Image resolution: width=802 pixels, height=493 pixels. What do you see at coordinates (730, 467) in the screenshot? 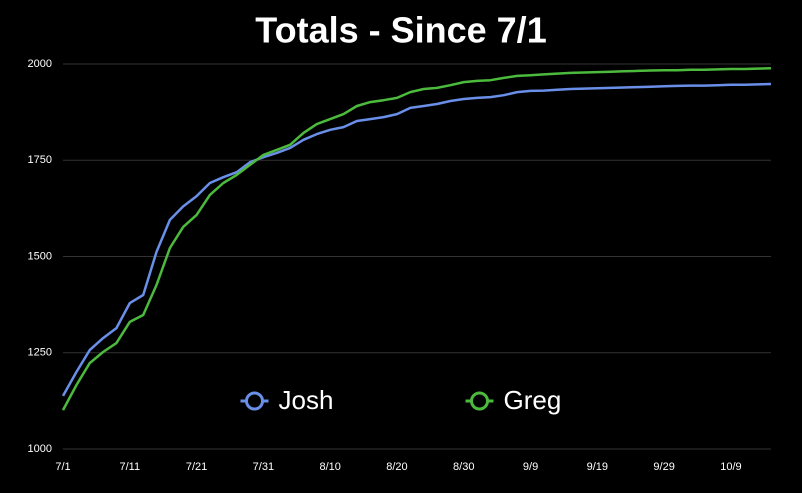
I see `x-tick-label: 10/9` at bounding box center [730, 467].